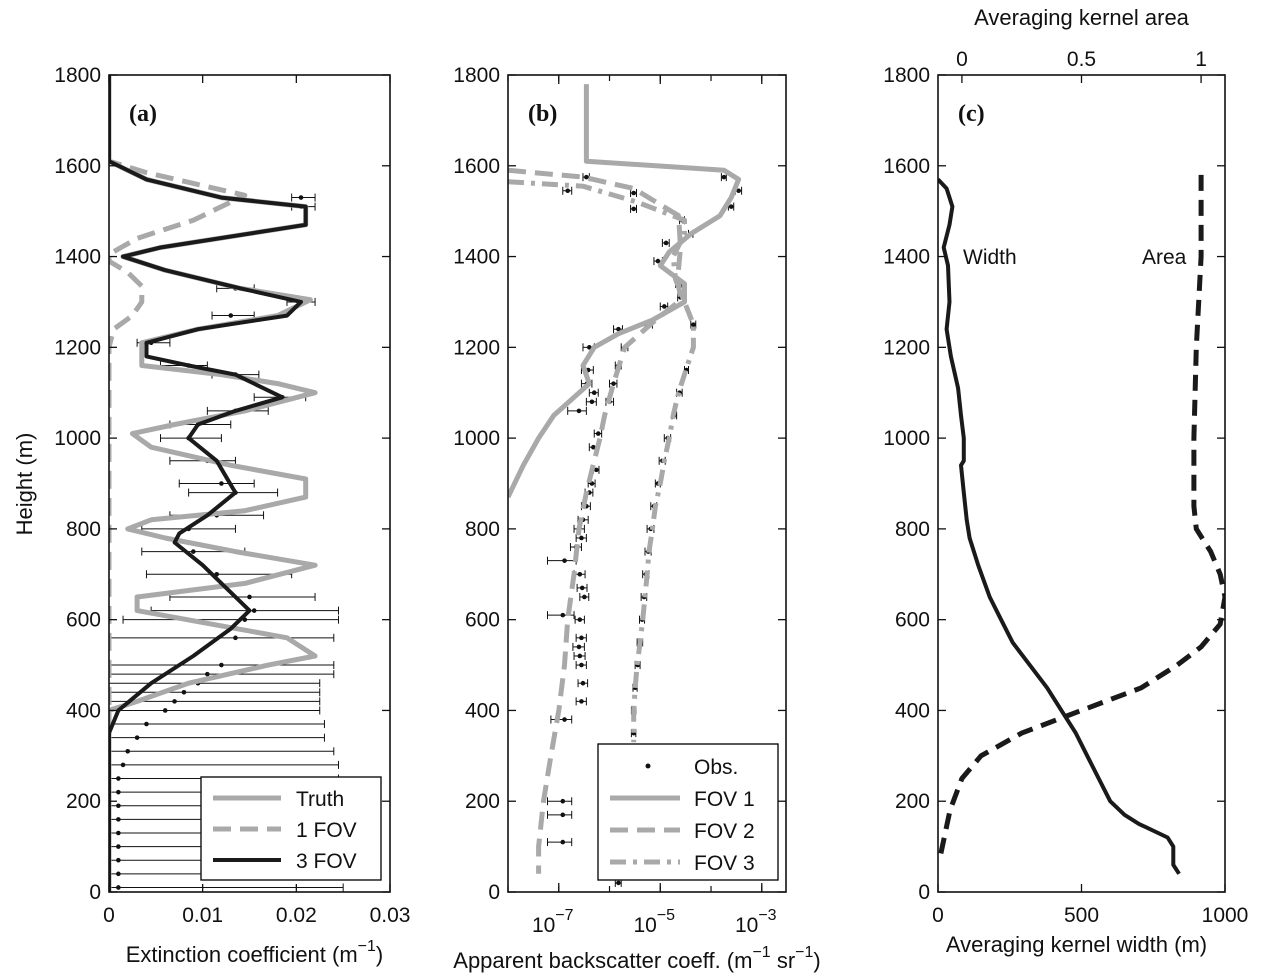 This screenshot has width=1265, height=976. Describe the element at coordinates (688, 812) in the screenshot. I see `legend-box` at that location.